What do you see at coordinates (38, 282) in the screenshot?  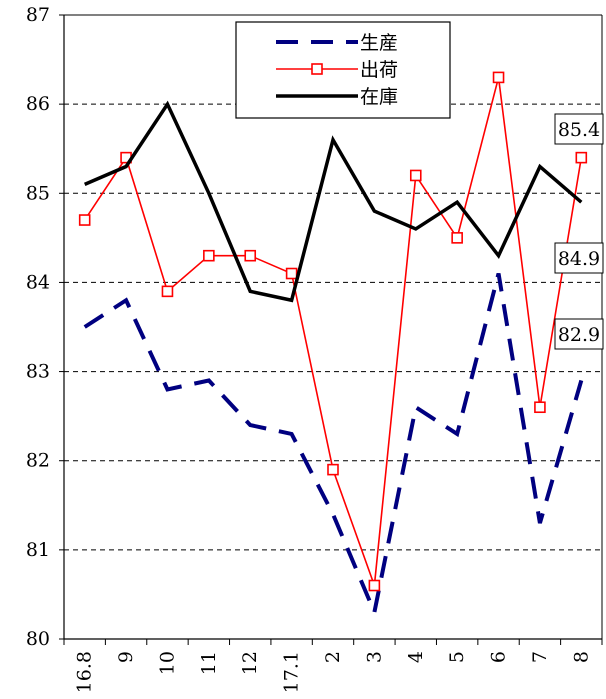 I see `y-tick-label: 84` at bounding box center [38, 282].